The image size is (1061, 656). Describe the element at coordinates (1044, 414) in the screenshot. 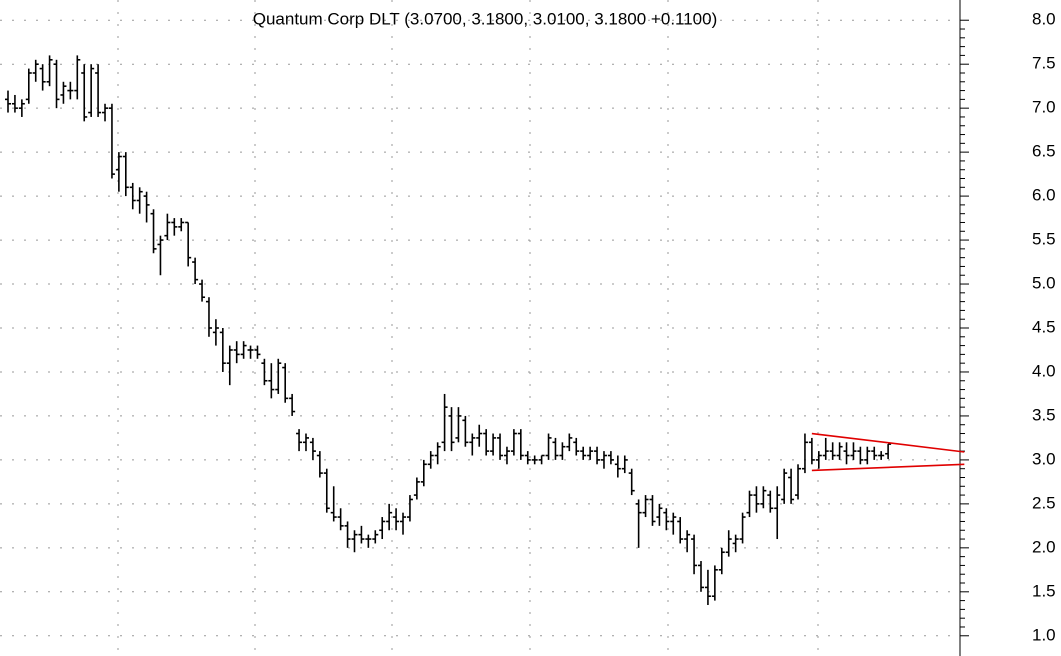

I see `y-tick-label: 3.5` at that location.